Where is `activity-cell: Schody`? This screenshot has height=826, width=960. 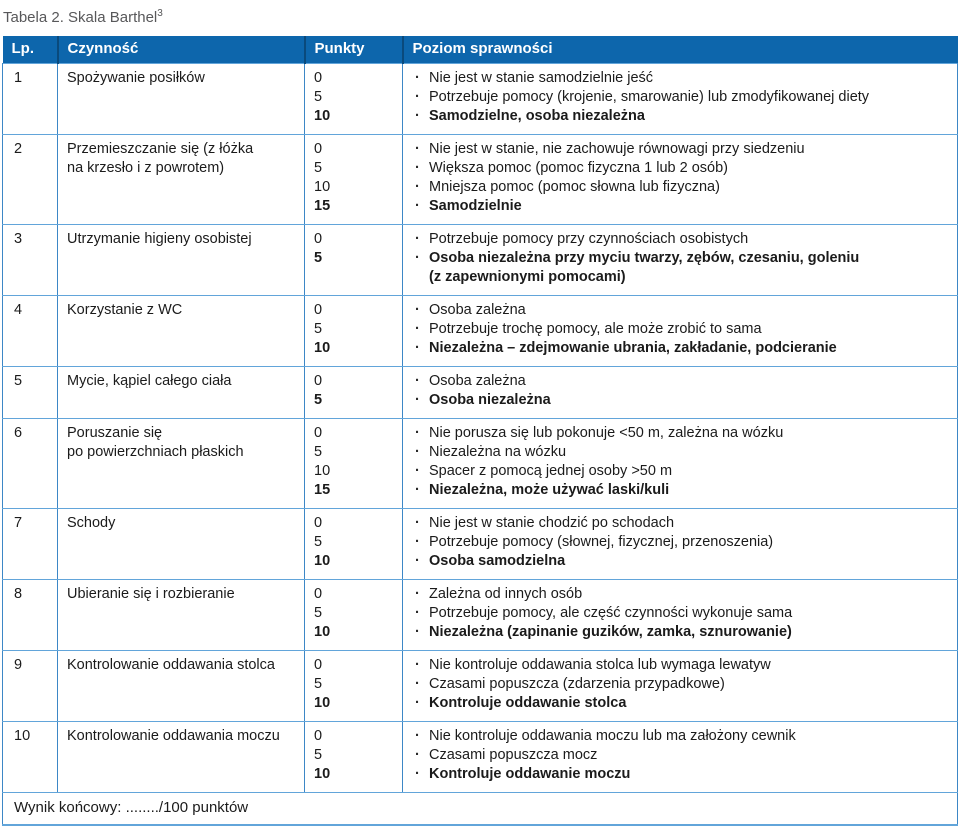 activity-cell: Schody is located at coordinates (181, 544).